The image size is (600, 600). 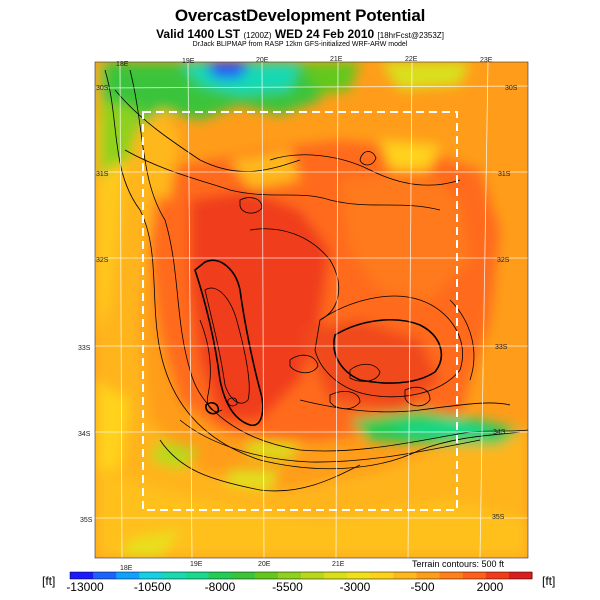 What do you see at coordinates (355, 587) in the screenshot?
I see `colorbar-tick-label: -3000` at bounding box center [355, 587].